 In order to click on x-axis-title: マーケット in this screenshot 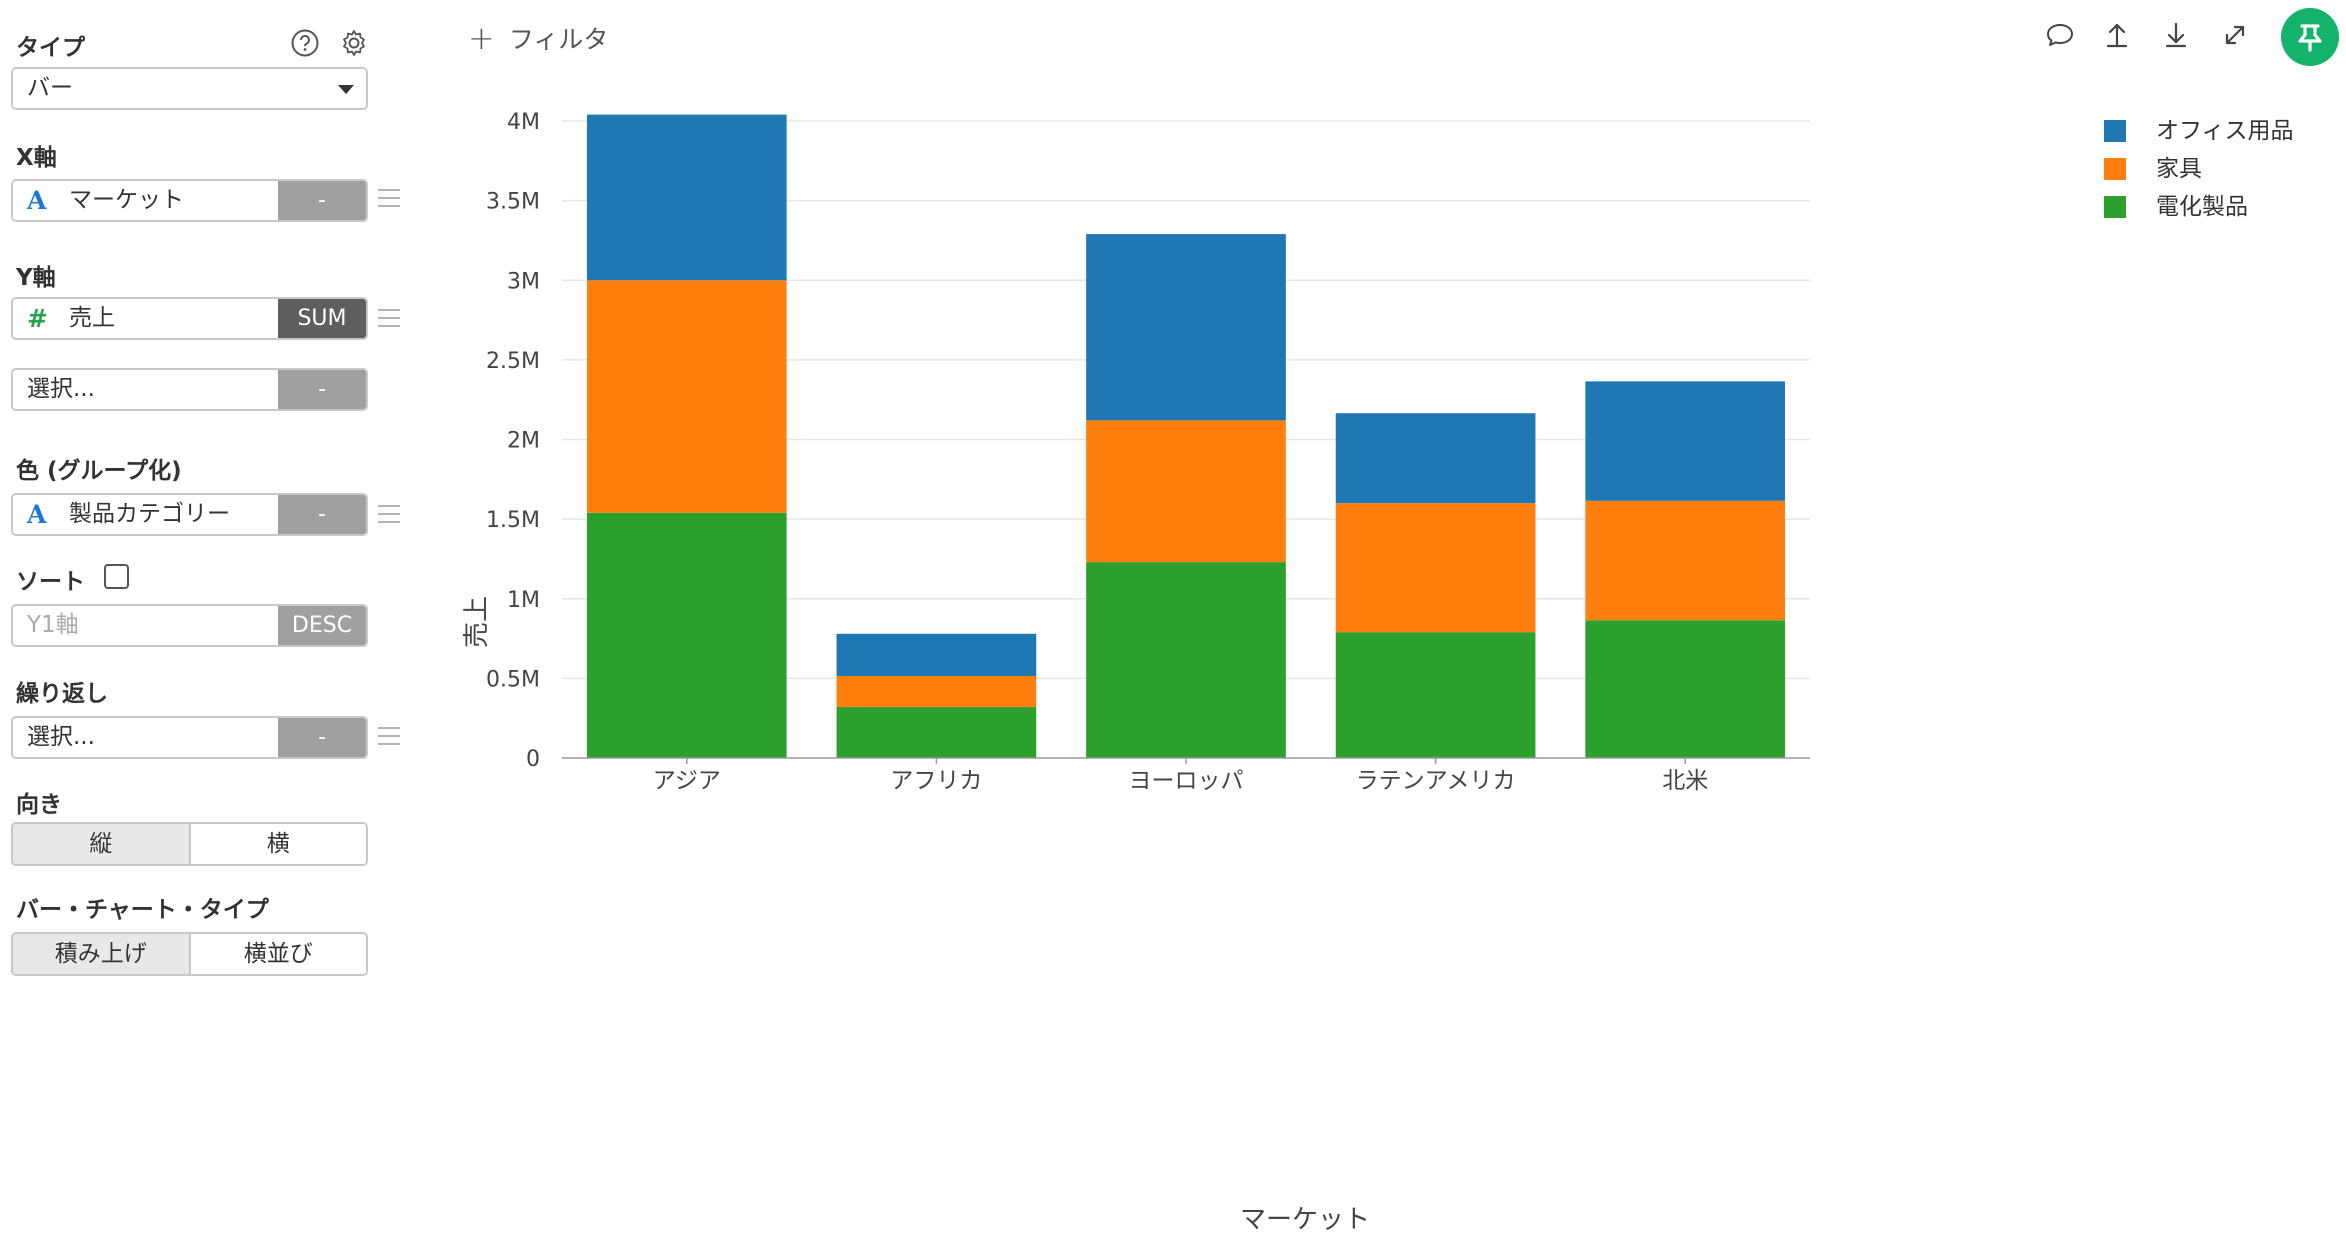, I will do `click(1305, 1220)`.